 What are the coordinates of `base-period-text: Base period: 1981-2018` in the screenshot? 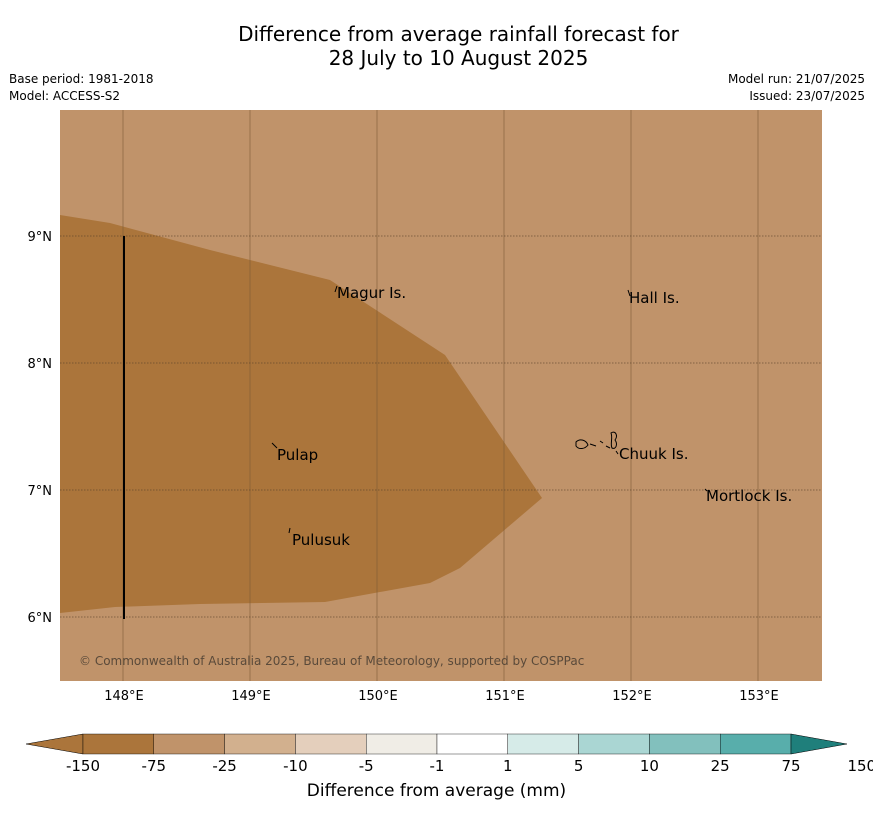 It's located at (81, 79).